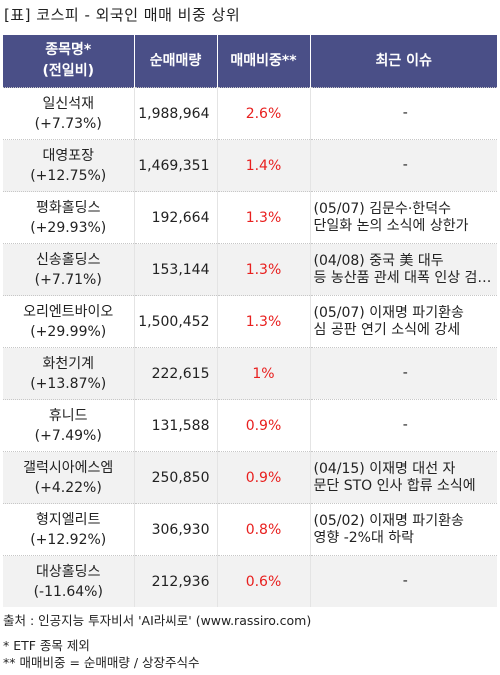 The height and width of the screenshot is (675, 500). I want to click on stock-cell: 평화홀딩스 (+29.93%), so click(68, 217).